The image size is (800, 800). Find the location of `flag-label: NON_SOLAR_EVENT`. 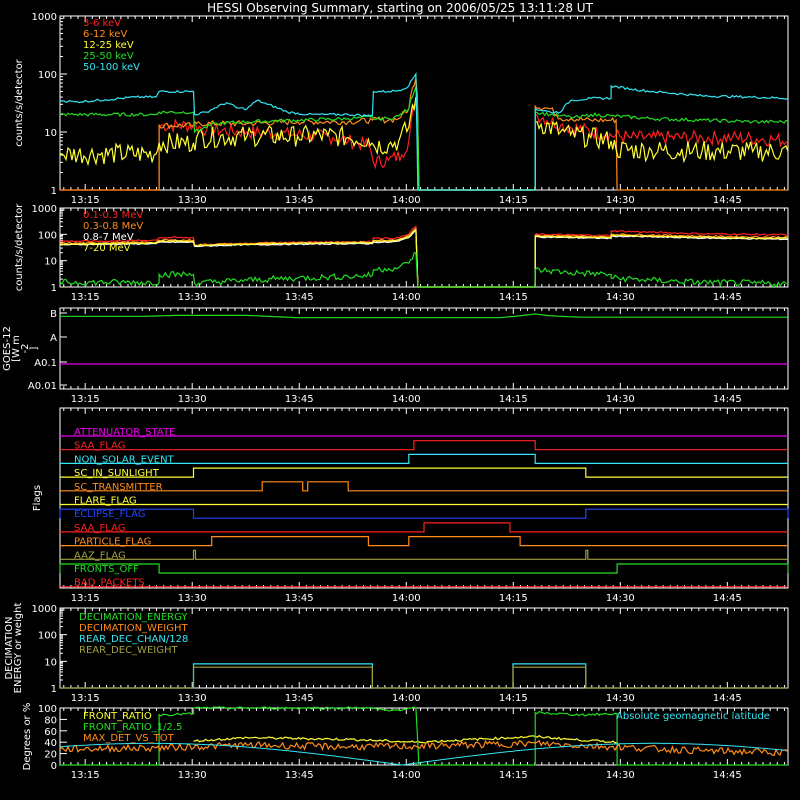

flag-label: NON_SOLAR_EVENT is located at coordinates (124, 459).